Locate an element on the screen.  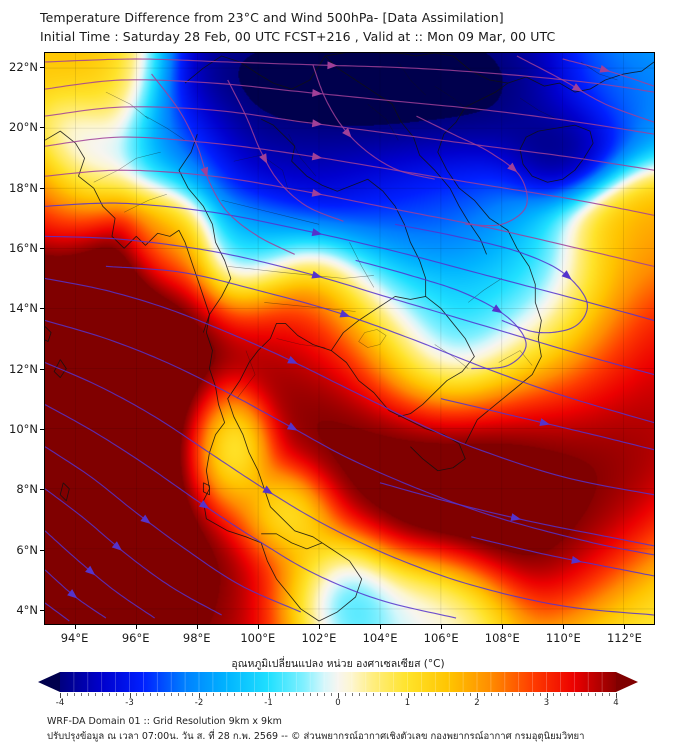
colorbar-ticks: -4 -3 -2 -1 0 1 2 3 4 is located at coordinates (338, 701).